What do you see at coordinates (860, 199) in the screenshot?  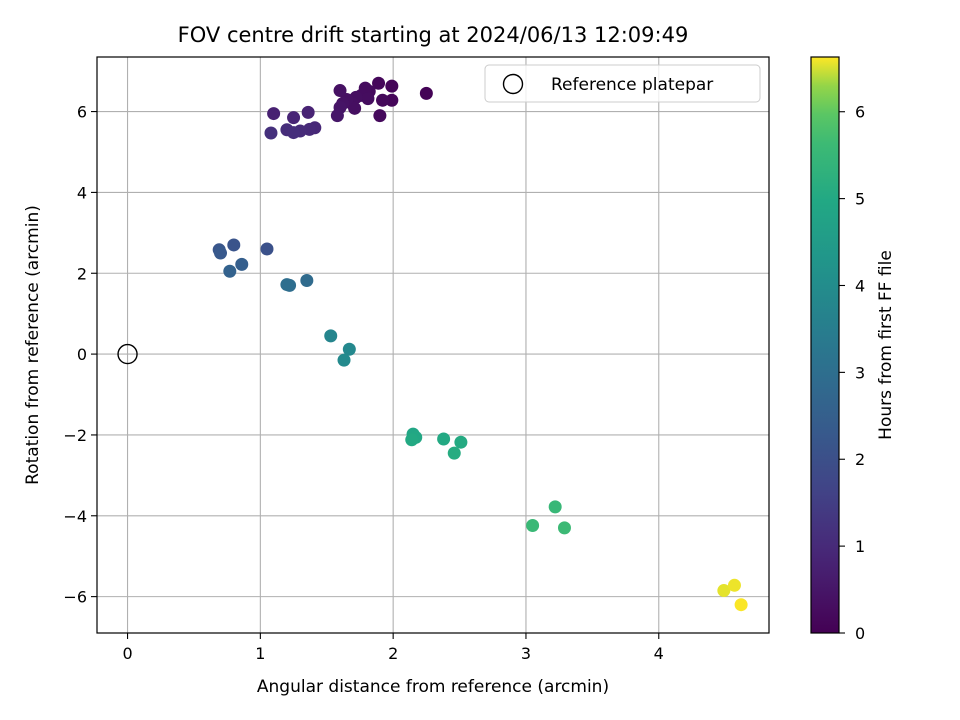 I see `colorbar-tick-label: 5` at bounding box center [860, 199].